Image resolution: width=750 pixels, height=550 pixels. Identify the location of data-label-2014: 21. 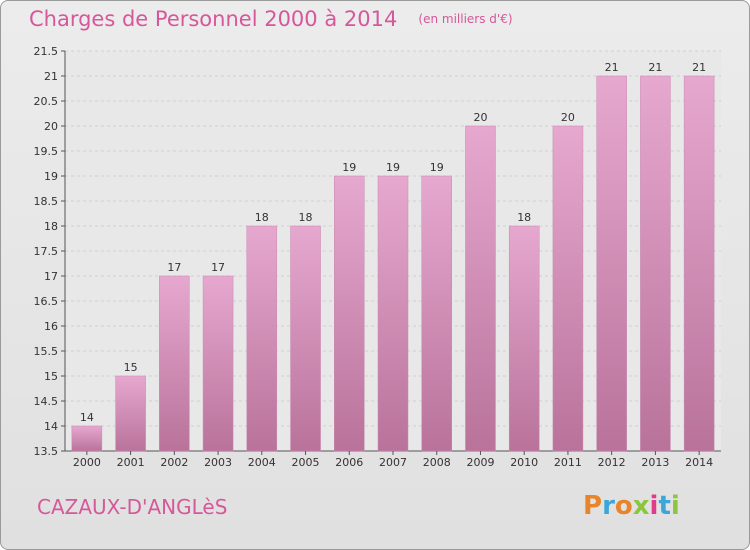
(699, 67).